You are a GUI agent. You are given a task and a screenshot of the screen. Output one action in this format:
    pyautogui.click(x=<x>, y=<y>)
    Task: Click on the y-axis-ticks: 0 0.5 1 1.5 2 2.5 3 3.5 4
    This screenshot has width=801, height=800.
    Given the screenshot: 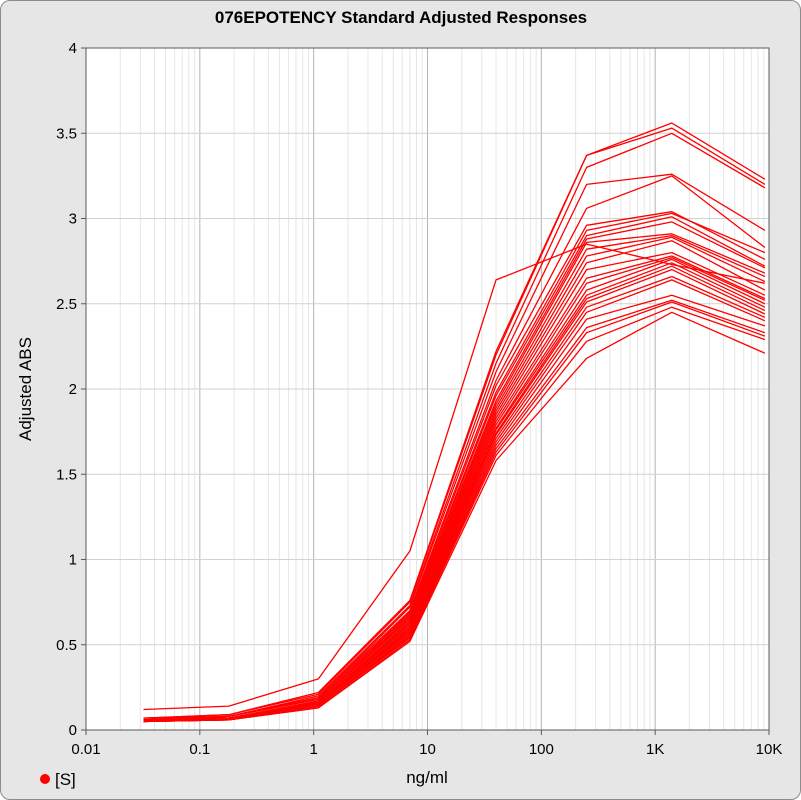 What is the action you would take?
    pyautogui.click(x=71, y=389)
    